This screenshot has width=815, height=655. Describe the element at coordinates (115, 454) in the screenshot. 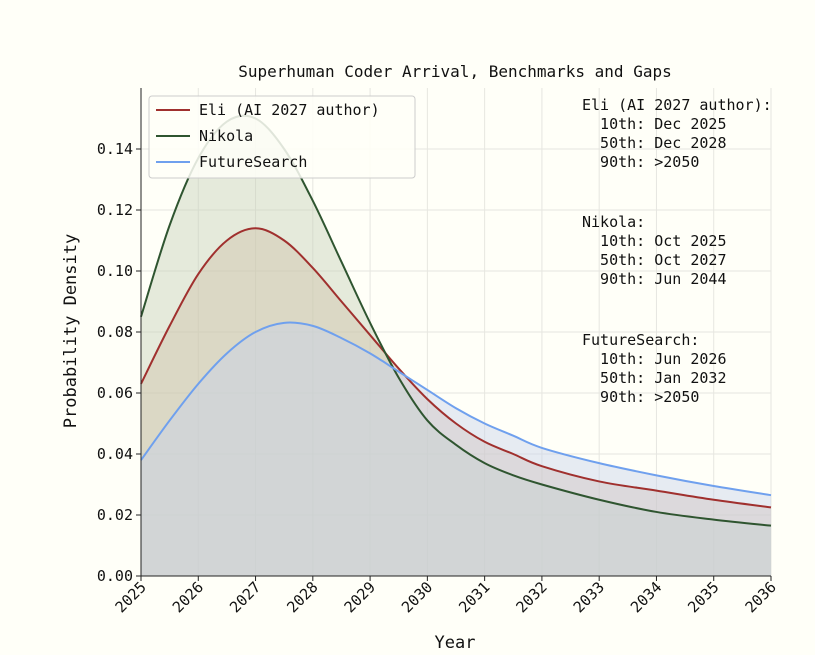

I see `y-tick-label: 0.04` at that location.